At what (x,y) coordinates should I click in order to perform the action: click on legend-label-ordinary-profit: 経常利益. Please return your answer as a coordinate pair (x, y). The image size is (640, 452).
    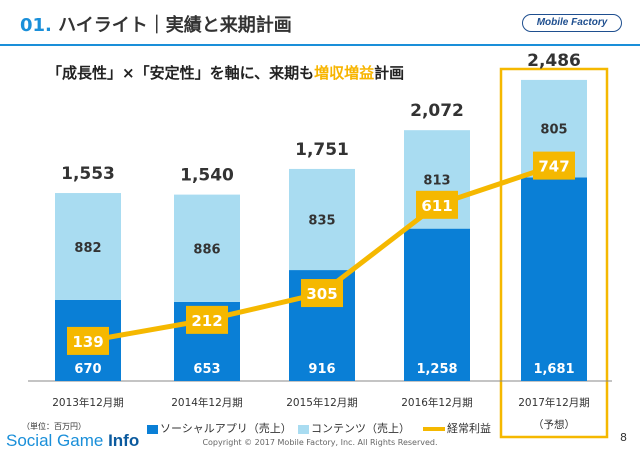
    Looking at the image, I should click on (469, 428).